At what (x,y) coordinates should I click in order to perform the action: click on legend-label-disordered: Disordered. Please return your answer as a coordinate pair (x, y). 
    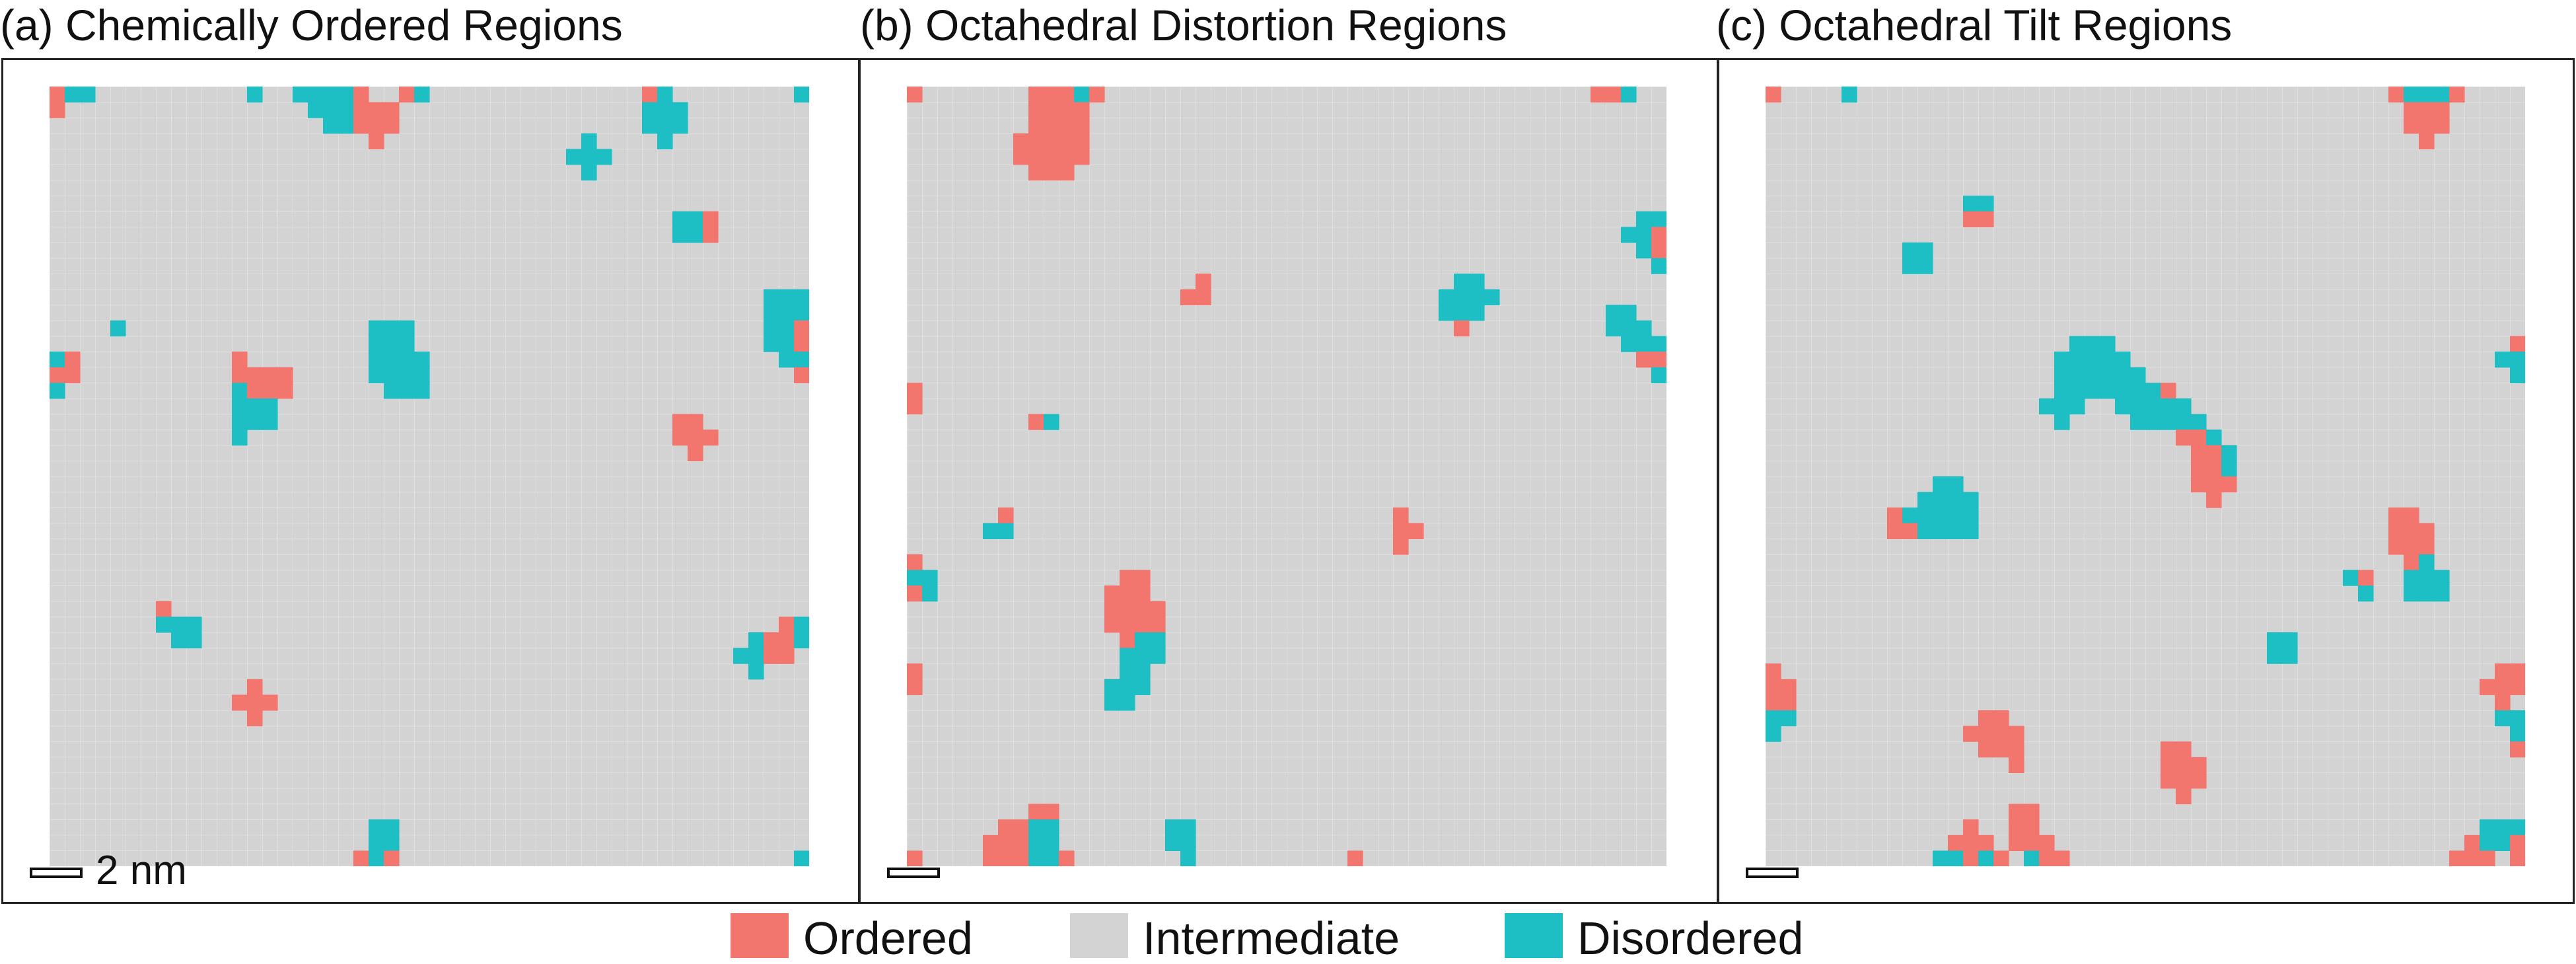
    Looking at the image, I should click on (1691, 938).